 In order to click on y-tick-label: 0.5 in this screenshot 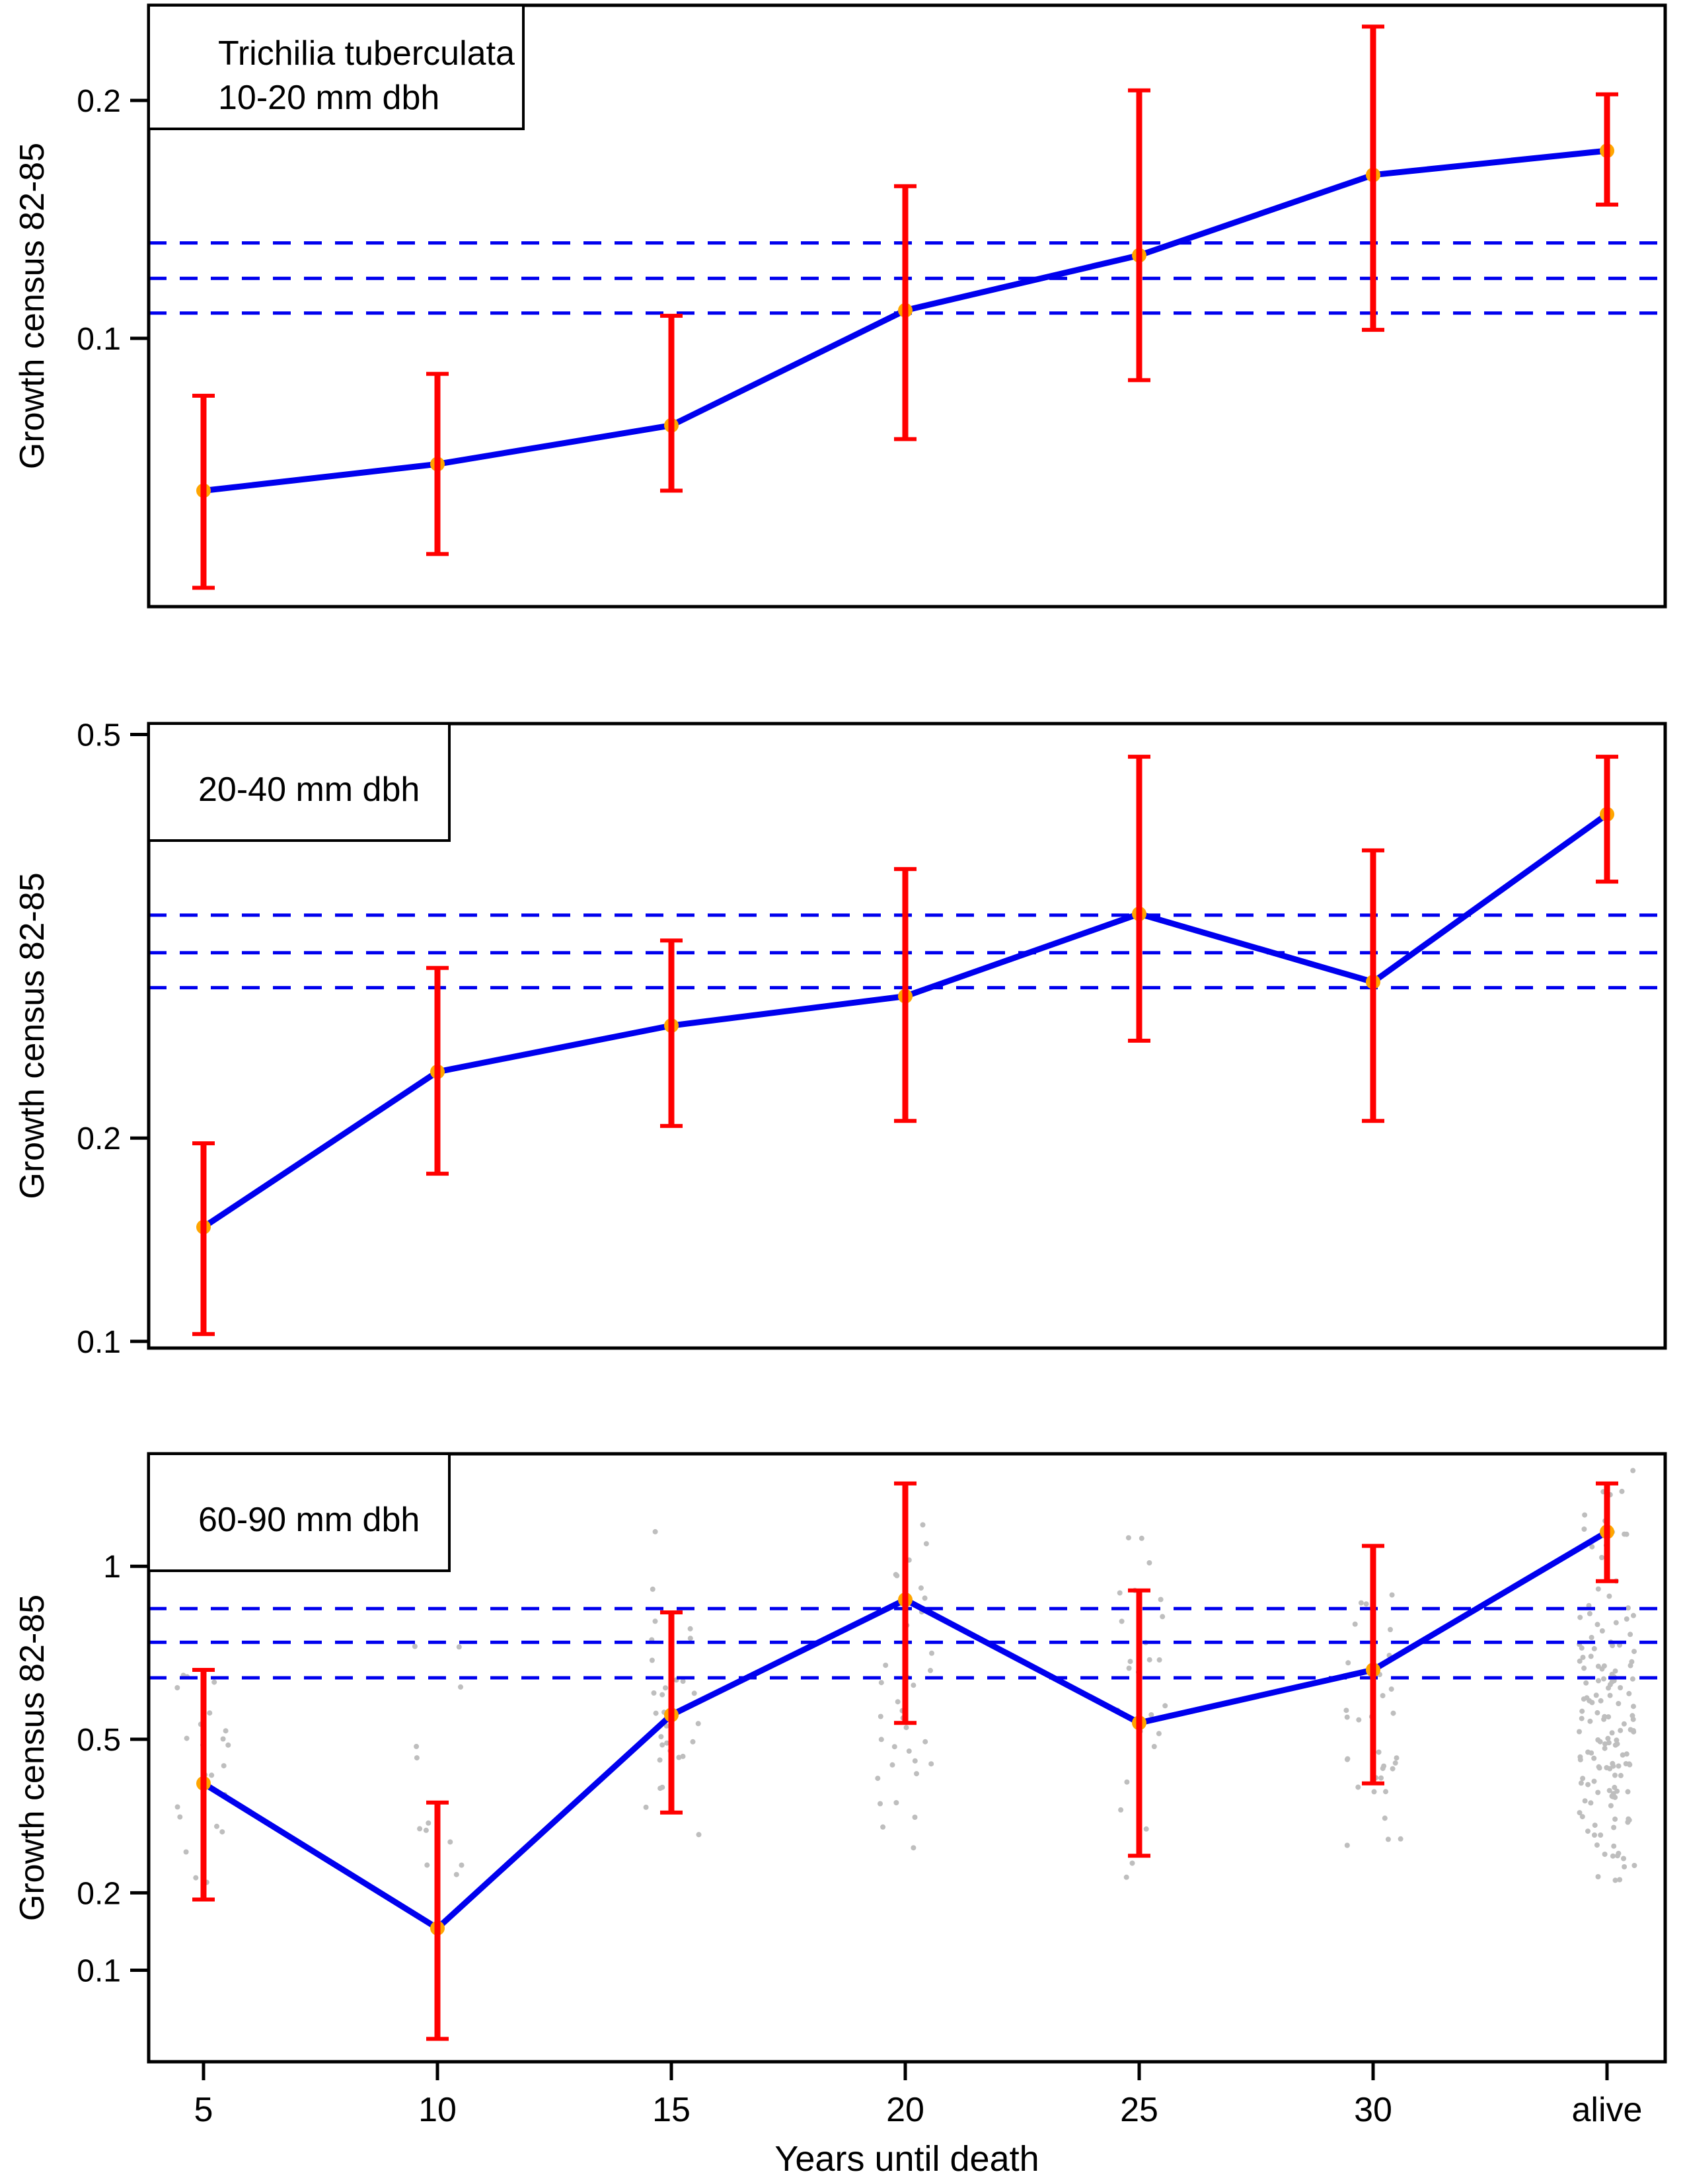, I will do `click(99, 1740)`.